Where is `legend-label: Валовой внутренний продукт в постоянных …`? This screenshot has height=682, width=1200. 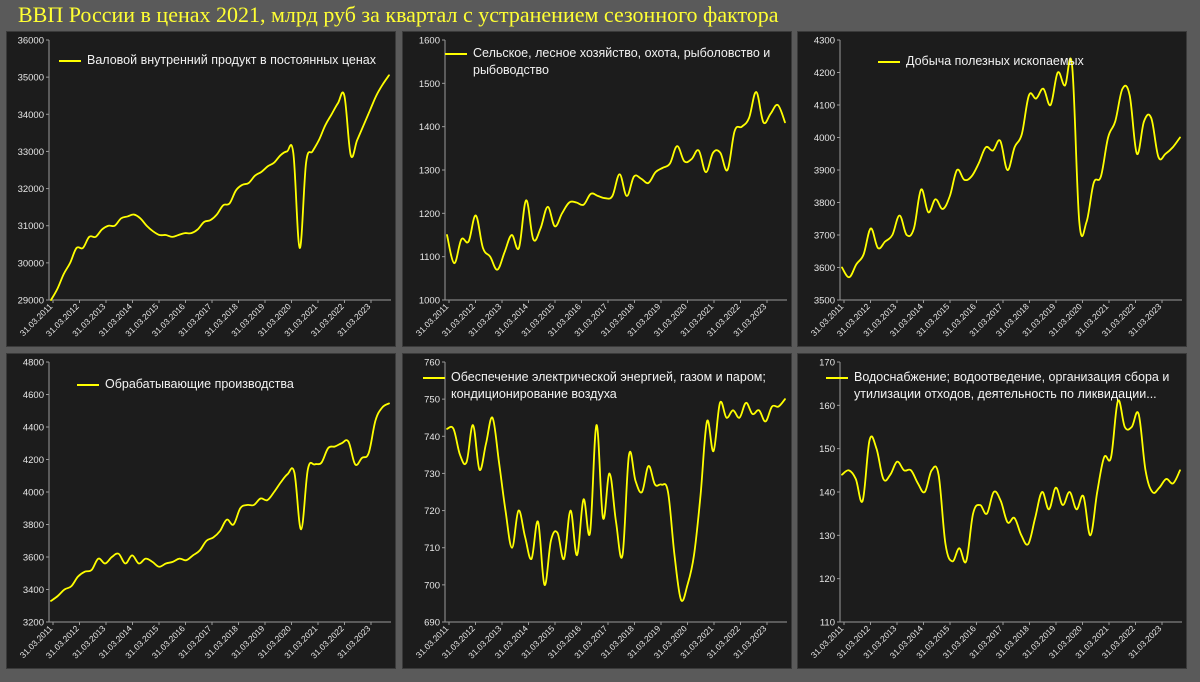 legend-label: Валовой внутренний продукт в постоянных … is located at coordinates (231, 60).